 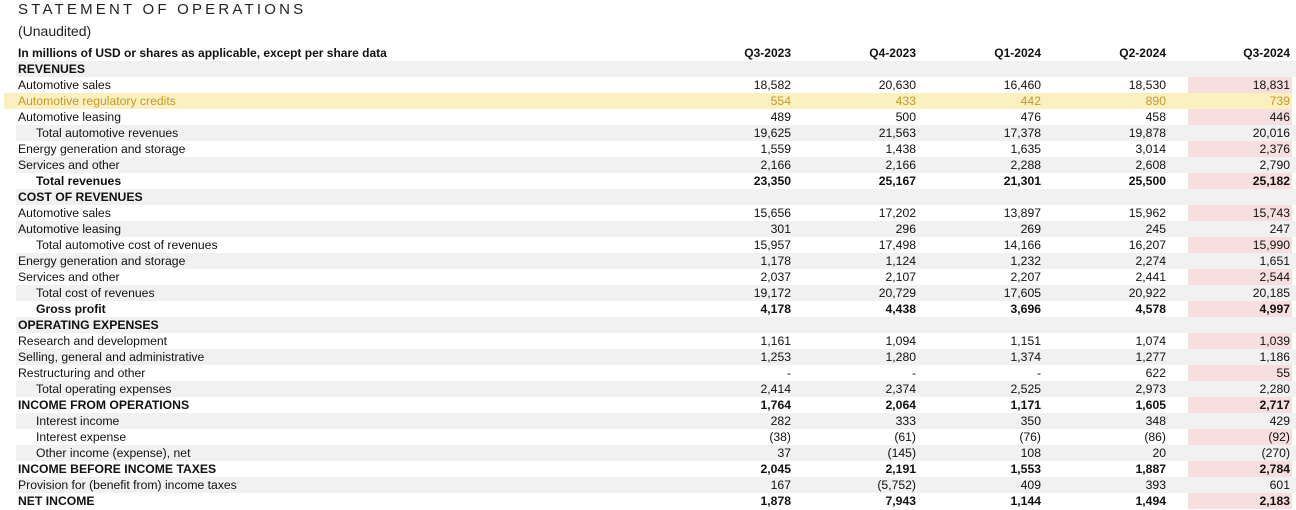 I want to click on value-cell: 333, so click(x=905, y=421).